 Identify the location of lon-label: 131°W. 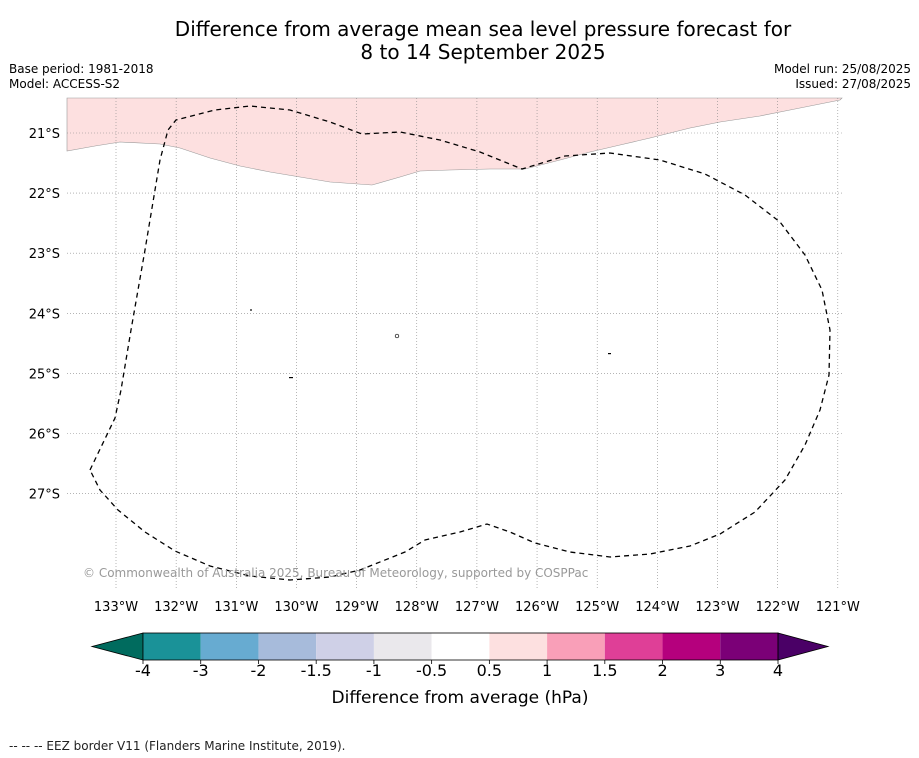
(236, 607).